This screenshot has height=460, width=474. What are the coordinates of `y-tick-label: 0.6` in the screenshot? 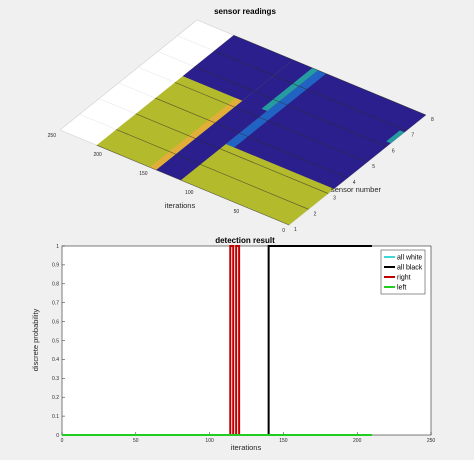 It's located at (55, 322).